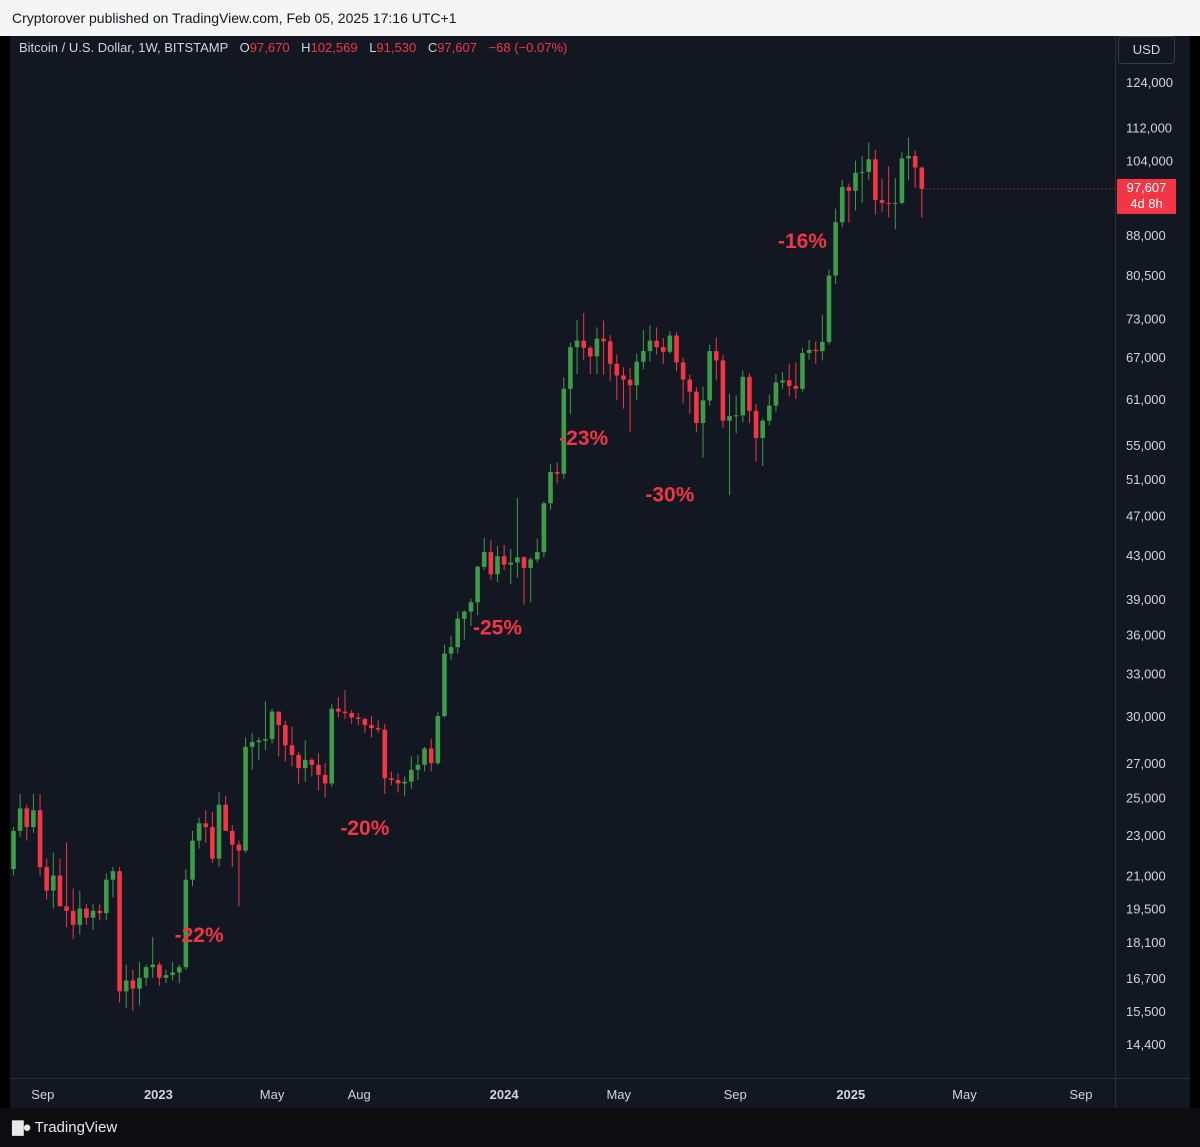 Image resolution: width=1200 pixels, height=1147 pixels. What do you see at coordinates (76, 1127) in the screenshot?
I see `brand-label: TradingView` at bounding box center [76, 1127].